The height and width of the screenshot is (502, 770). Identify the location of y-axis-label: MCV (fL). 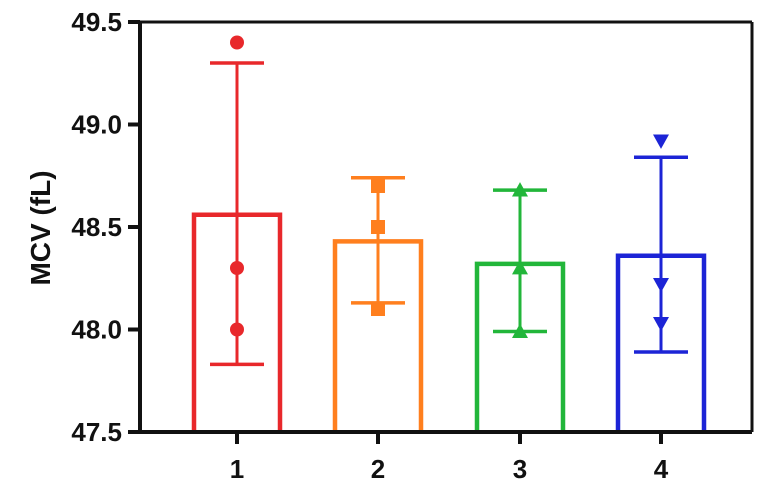
(40, 227).